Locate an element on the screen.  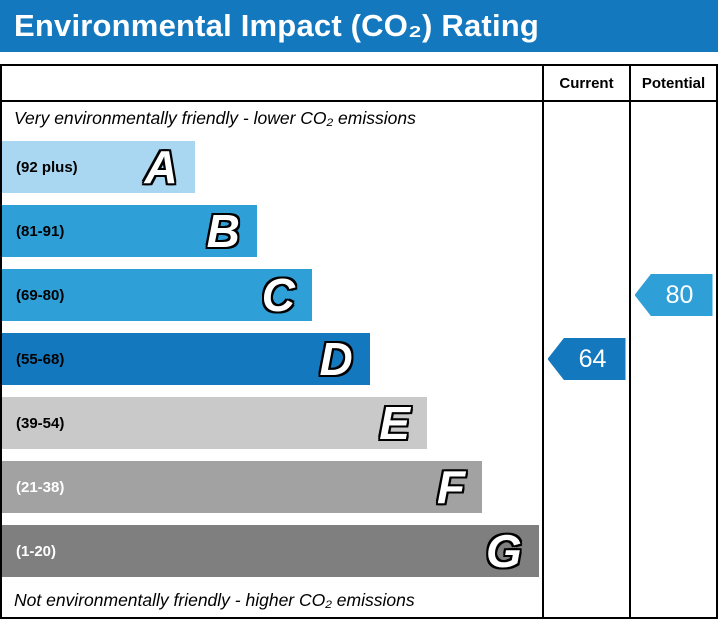
current-column-cell: 64 is located at coordinates (585, 359).